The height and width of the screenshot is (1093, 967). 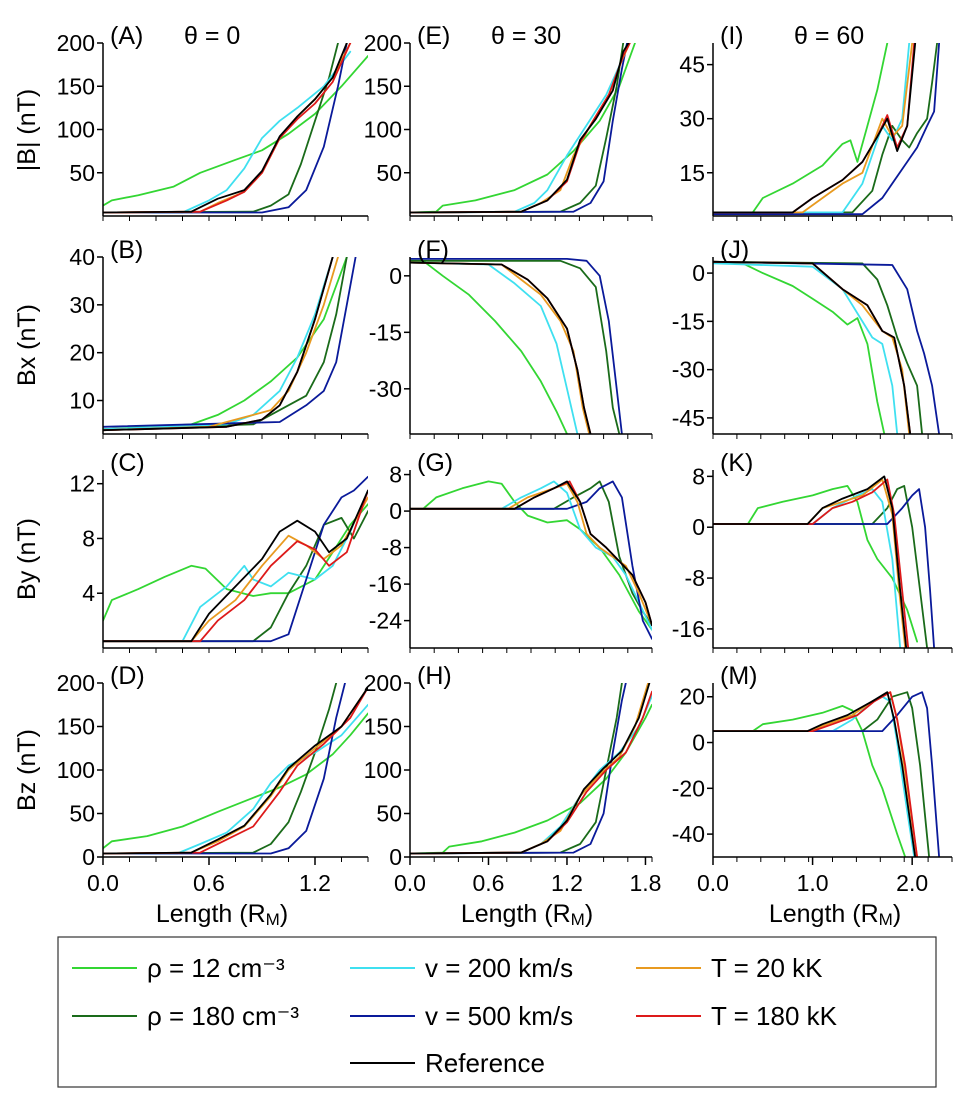 What do you see at coordinates (698, 273) in the screenshot?
I see `ytick-label-J: 0` at bounding box center [698, 273].